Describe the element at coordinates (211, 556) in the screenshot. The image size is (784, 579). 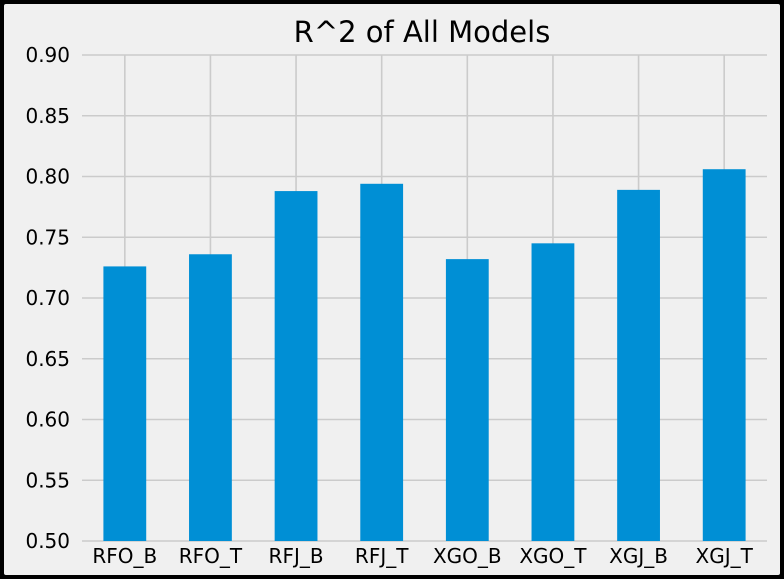
I see `x-tick-label: RFO_T` at that location.